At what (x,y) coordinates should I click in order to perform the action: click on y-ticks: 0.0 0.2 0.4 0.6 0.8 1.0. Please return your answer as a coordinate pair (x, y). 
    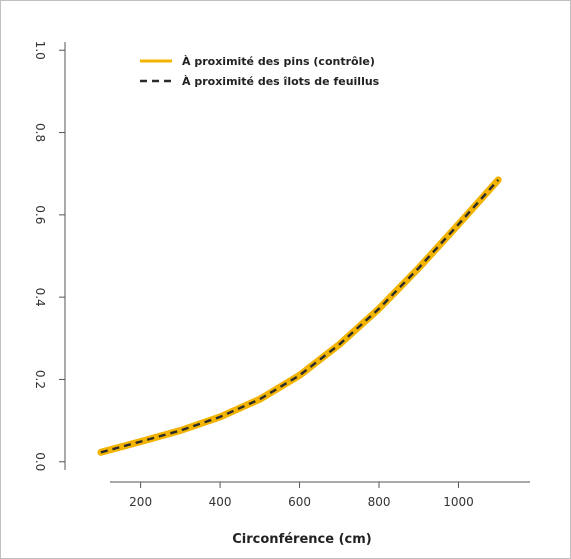
    Looking at the image, I should click on (49, 256).